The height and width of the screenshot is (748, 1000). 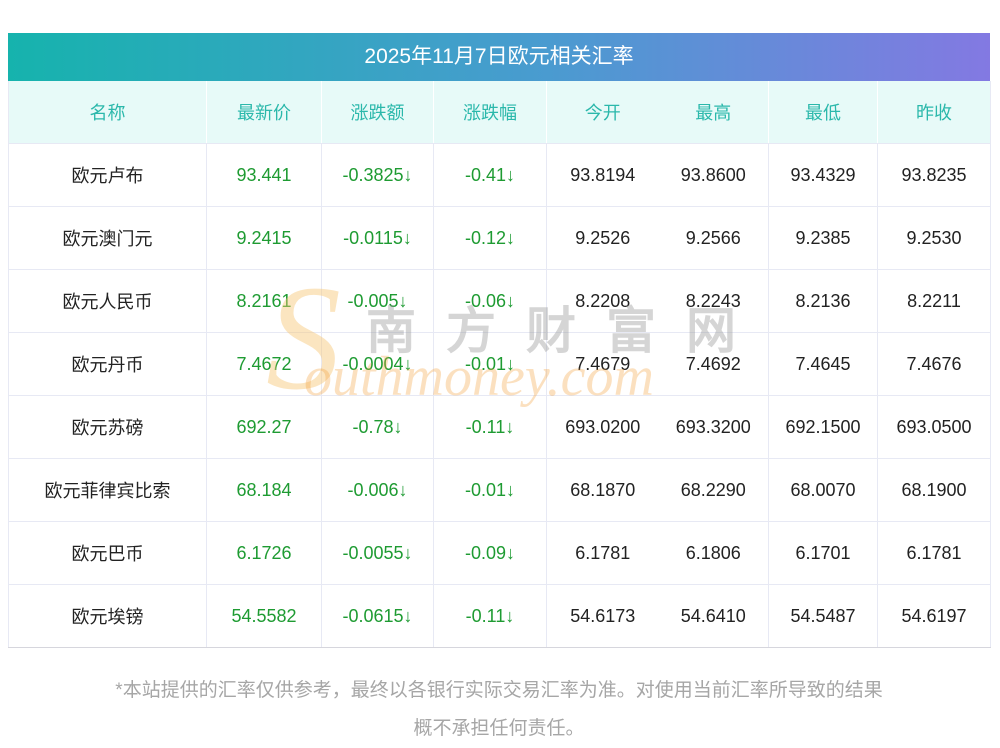 I want to click on cell: 54.6173, so click(x=602, y=616).